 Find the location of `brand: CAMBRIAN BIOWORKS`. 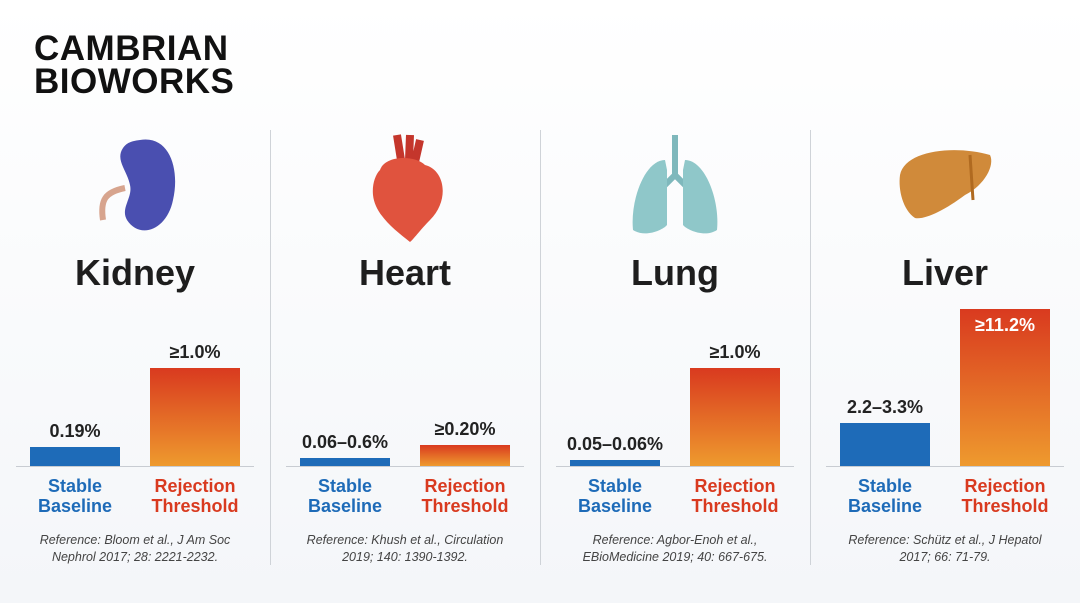

brand: CAMBRIAN BIOWORKS is located at coordinates (134, 65).